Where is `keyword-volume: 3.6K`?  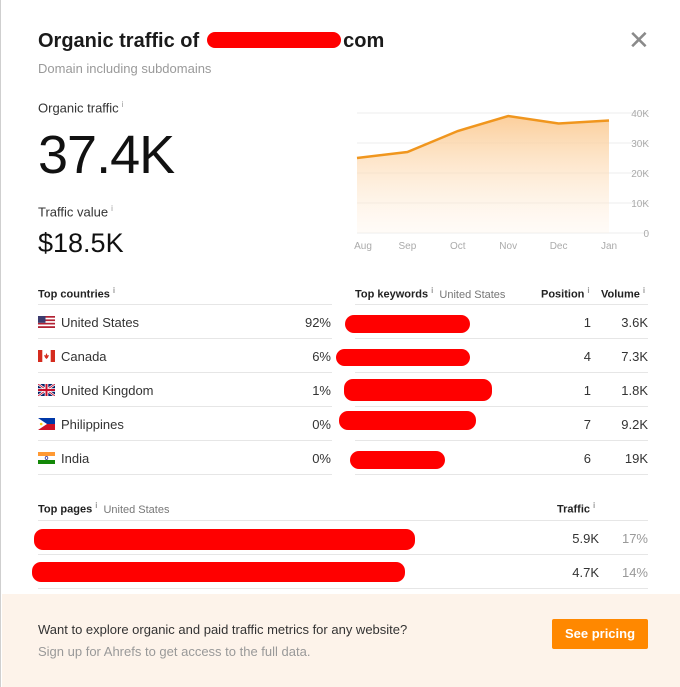
keyword-volume: 3.6K is located at coordinates (634, 322).